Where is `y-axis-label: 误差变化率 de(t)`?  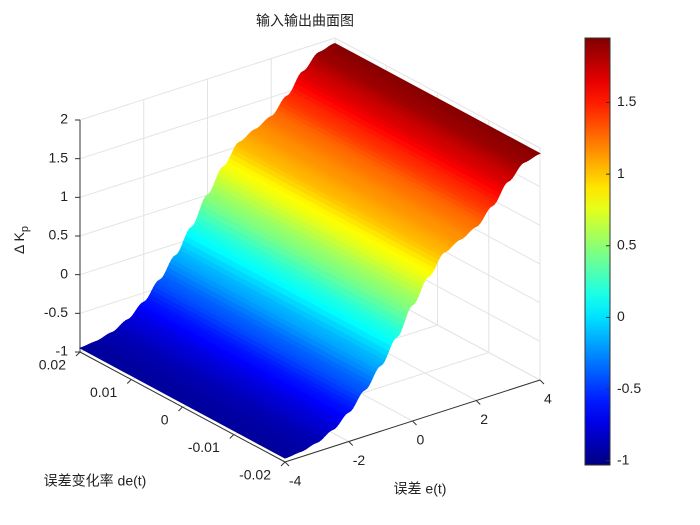 y-axis-label: 误差变化率 de(t) is located at coordinates (95, 481).